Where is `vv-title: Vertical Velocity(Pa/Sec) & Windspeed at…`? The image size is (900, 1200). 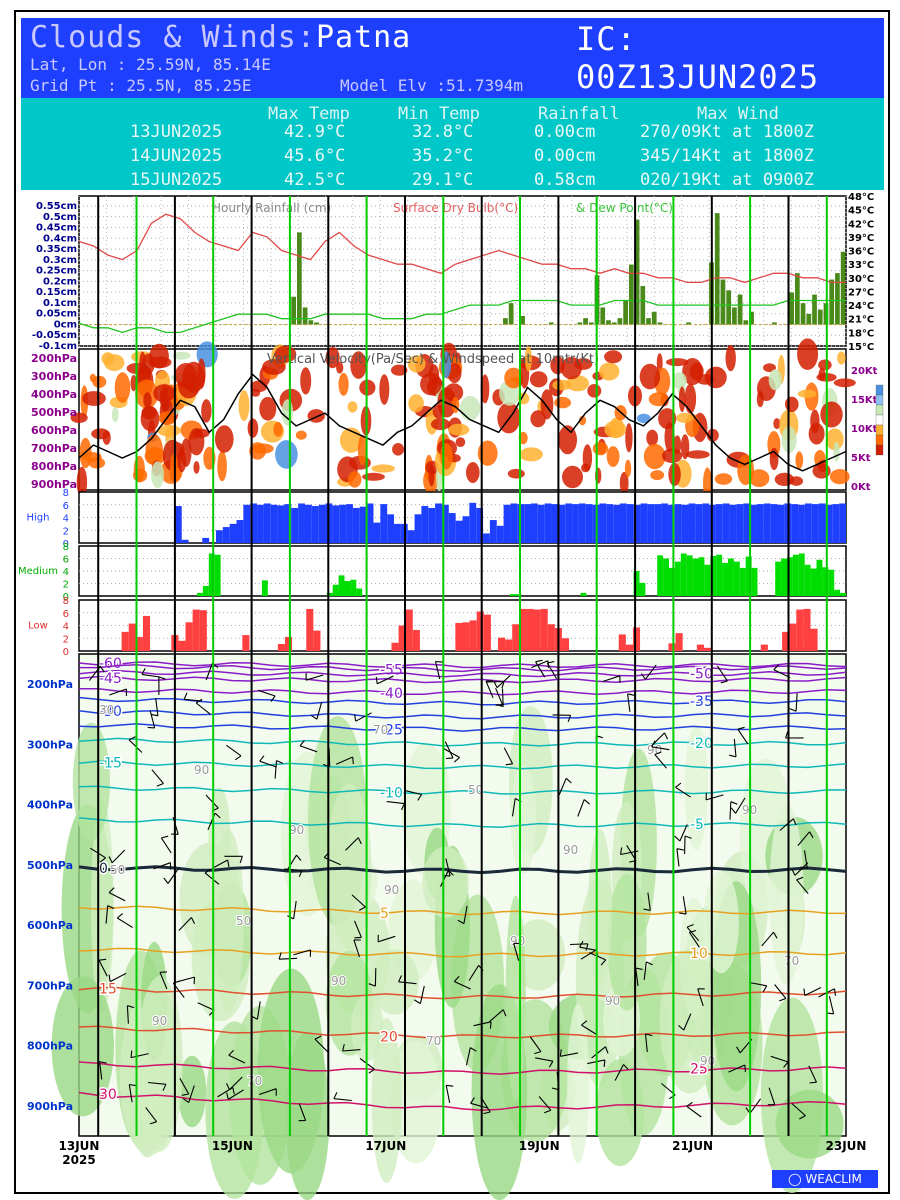 vv-title: Vertical Velocity(Pa/Sec) & Windspeed at… is located at coordinates (433, 359).